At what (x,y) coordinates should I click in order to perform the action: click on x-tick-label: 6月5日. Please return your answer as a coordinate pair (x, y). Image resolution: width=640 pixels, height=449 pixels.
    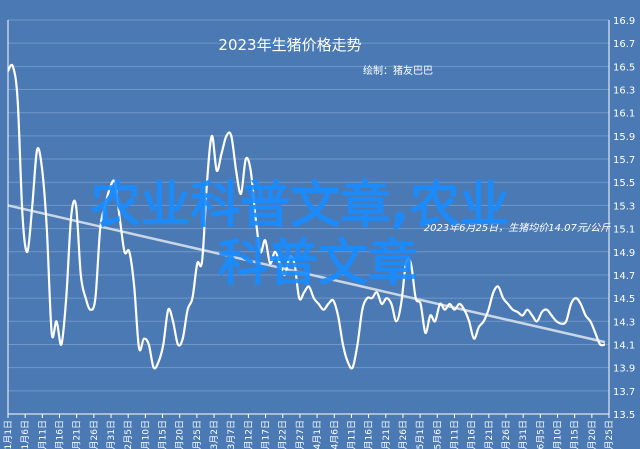
    Looking at the image, I should click on (540, 434).